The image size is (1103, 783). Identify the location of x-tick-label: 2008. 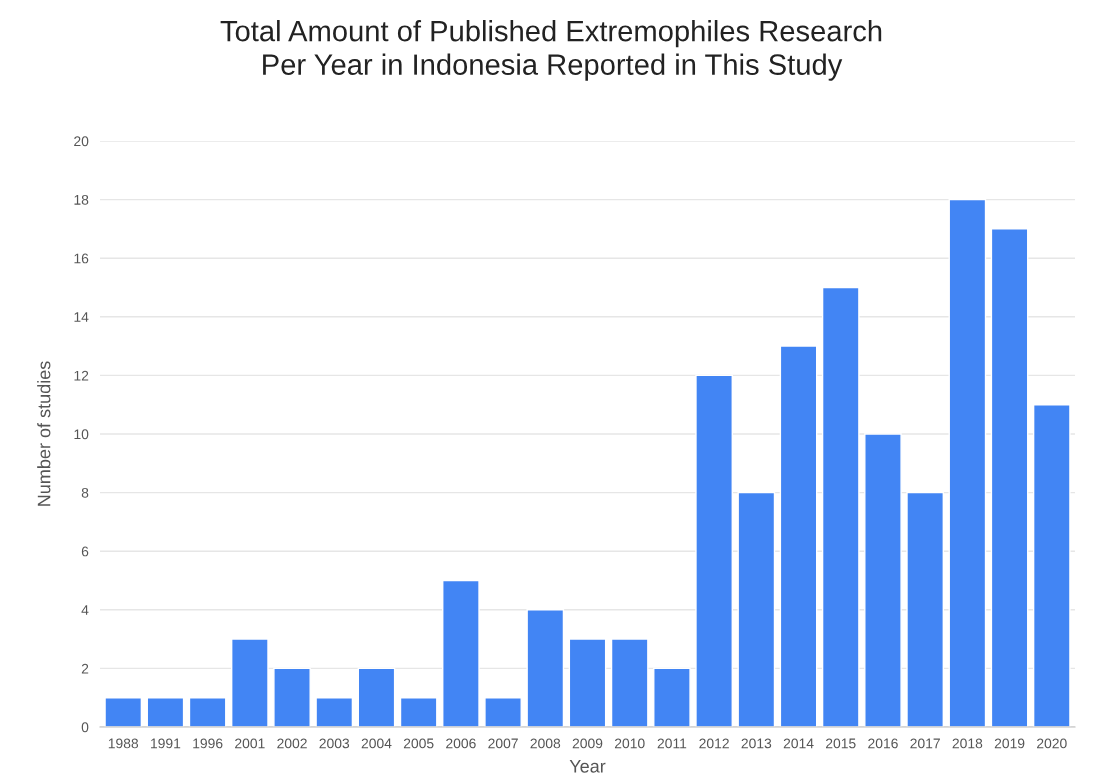
(545, 743).